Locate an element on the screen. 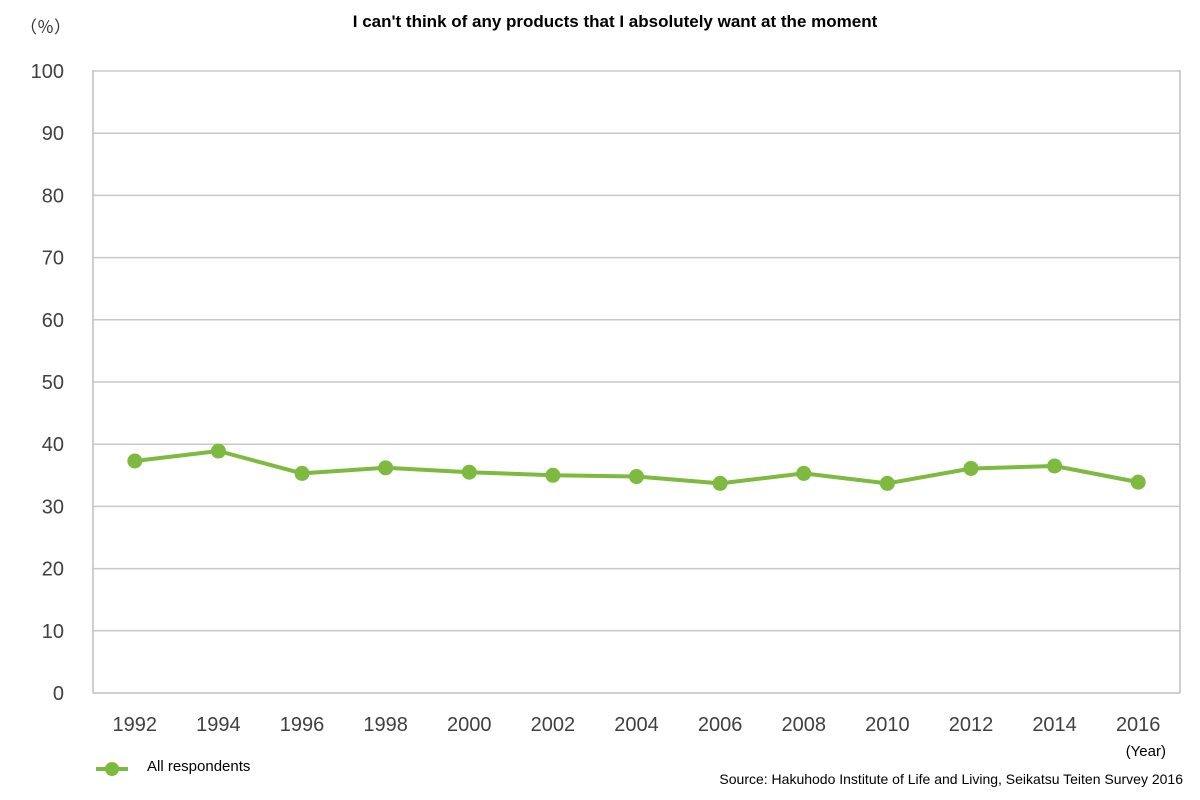 Image resolution: width=1200 pixels, height=800 pixels. x-tick-label-2010: 2010 is located at coordinates (887, 725).